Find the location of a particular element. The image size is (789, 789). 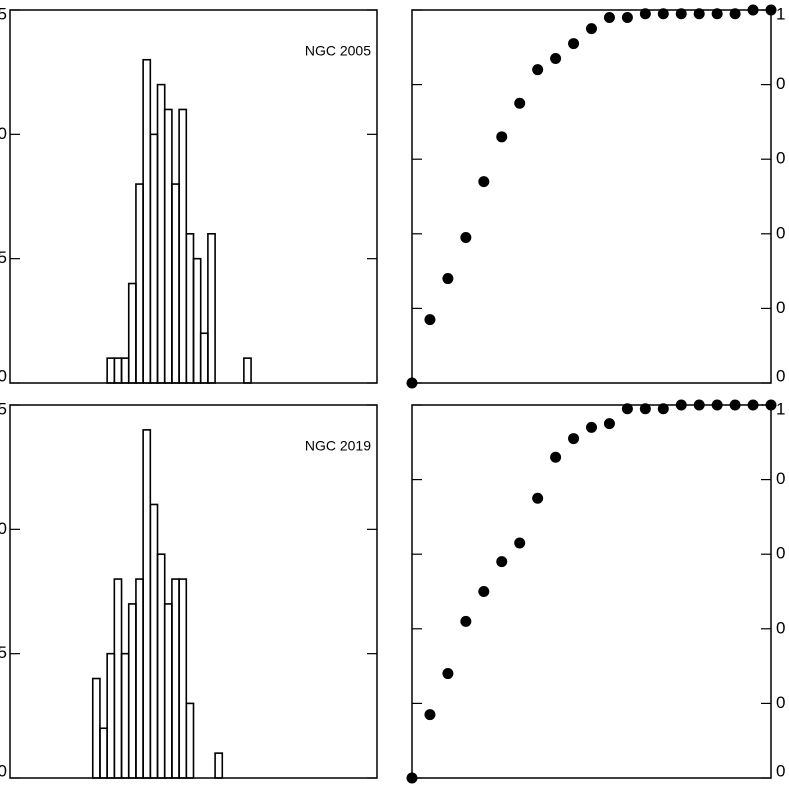

annotation: NGC 2019 is located at coordinates (338, 446).